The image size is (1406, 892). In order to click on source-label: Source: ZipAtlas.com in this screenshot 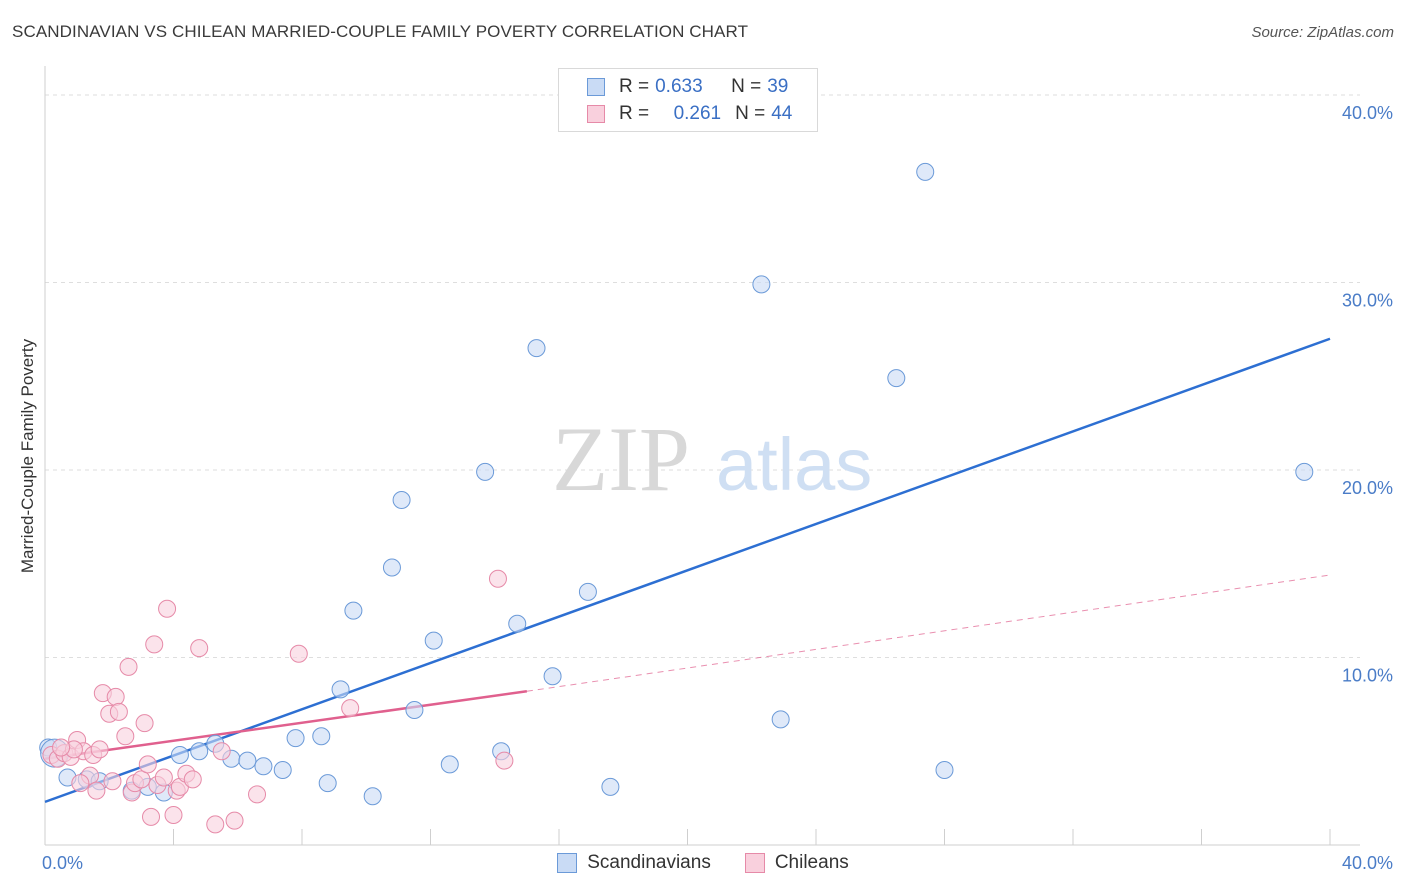, I will do `click(1322, 32)`.